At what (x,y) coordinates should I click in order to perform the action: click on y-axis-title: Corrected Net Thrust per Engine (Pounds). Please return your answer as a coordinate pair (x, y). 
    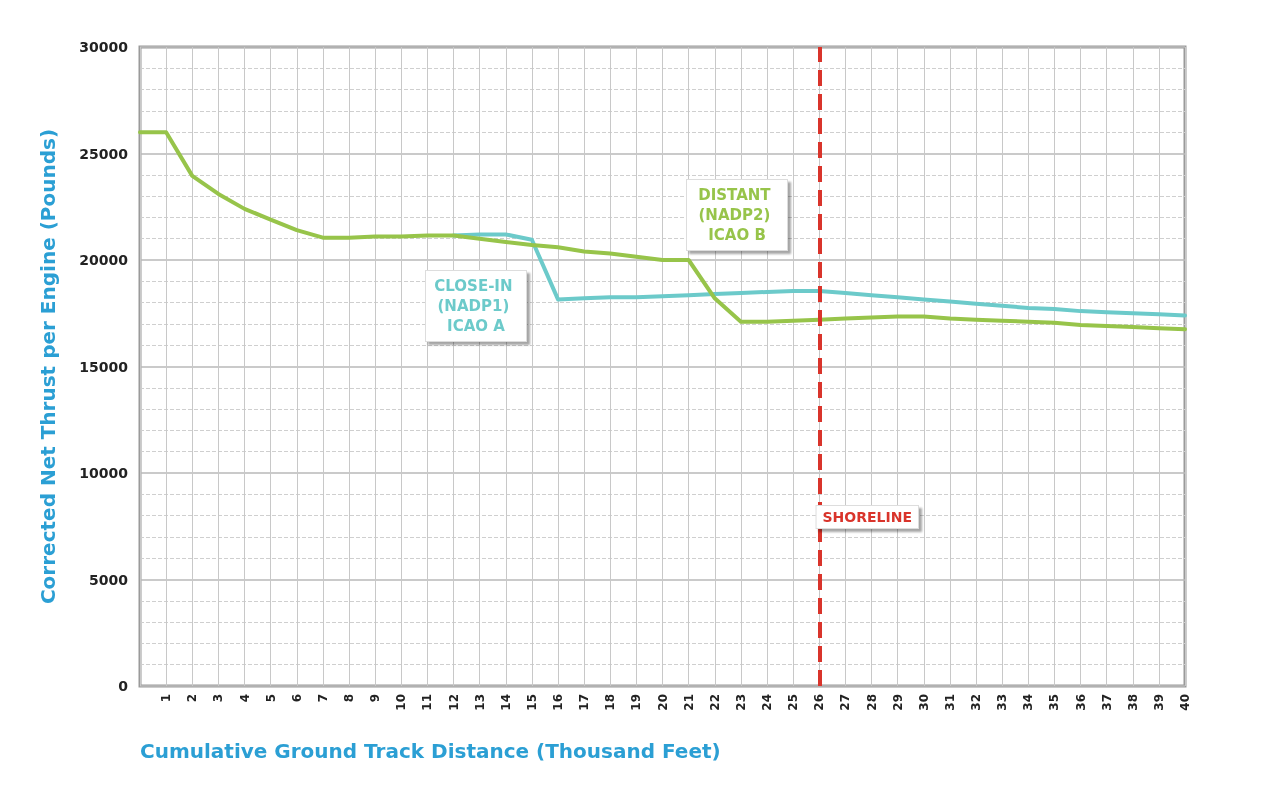
    Looking at the image, I should click on (48, 366).